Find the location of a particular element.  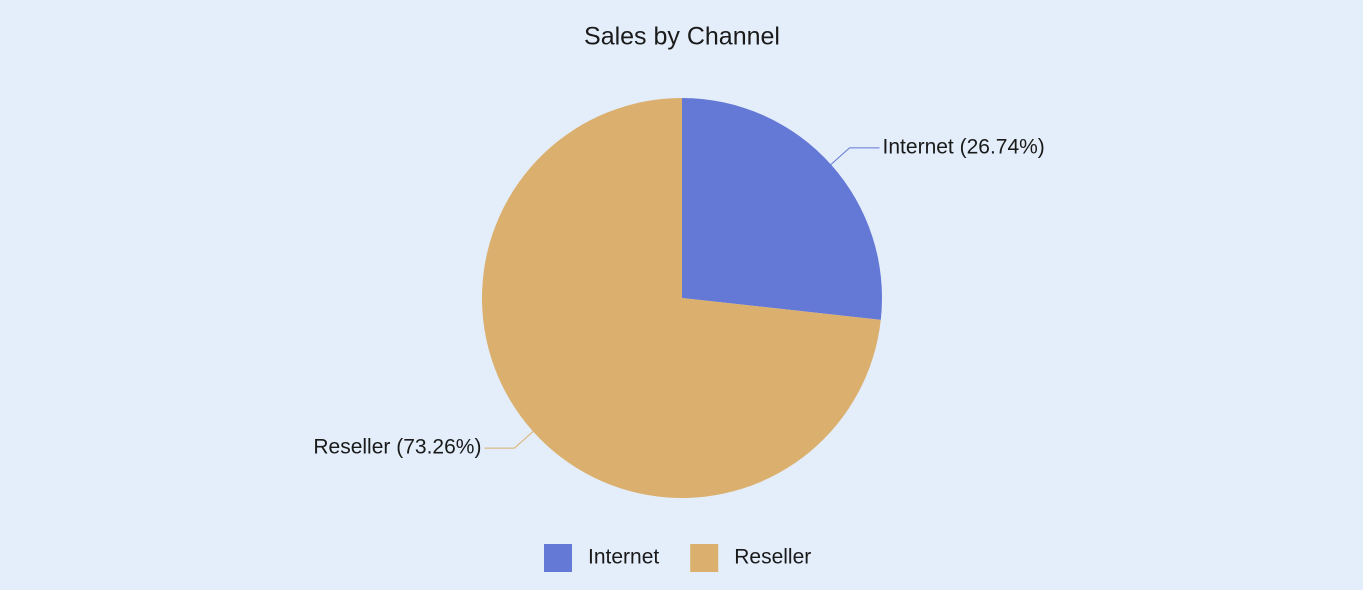

data-label: Reseller (73.26%) is located at coordinates (397, 447).